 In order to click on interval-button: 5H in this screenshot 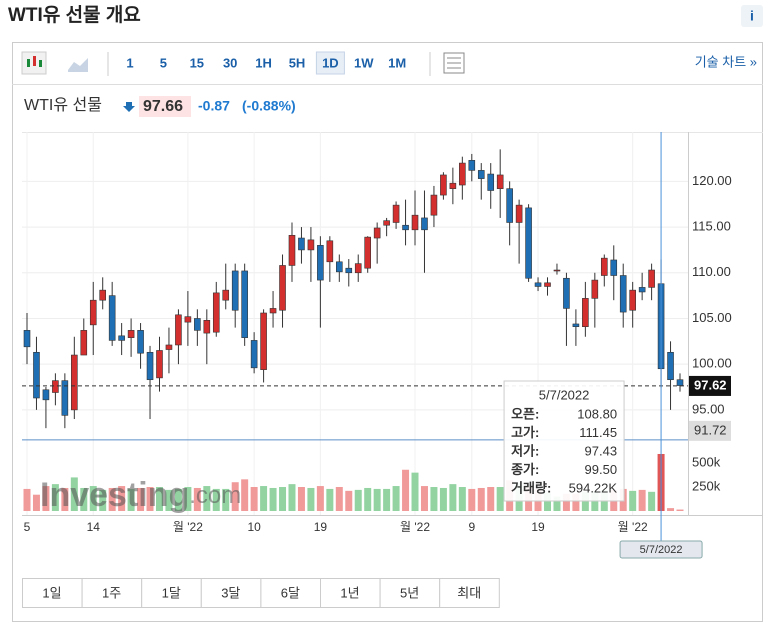, I will do `click(297, 62)`.